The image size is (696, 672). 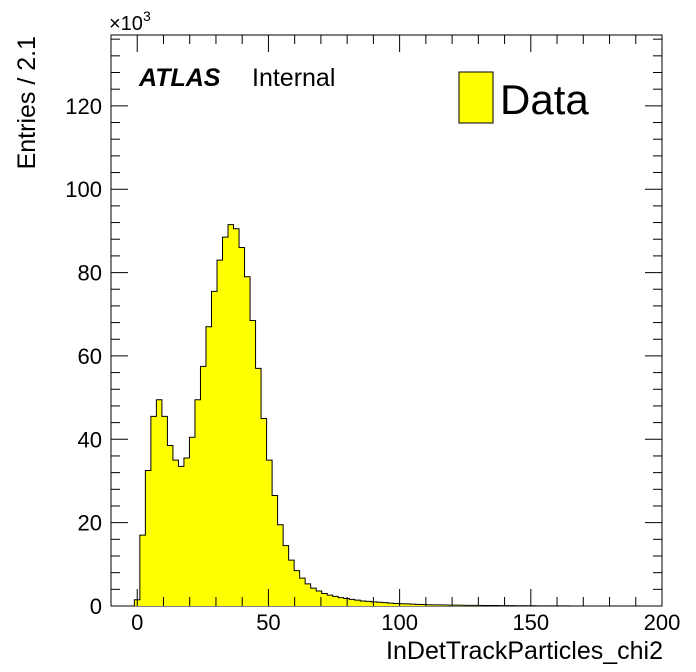 I want to click on legend-label: Data, so click(x=544, y=99).